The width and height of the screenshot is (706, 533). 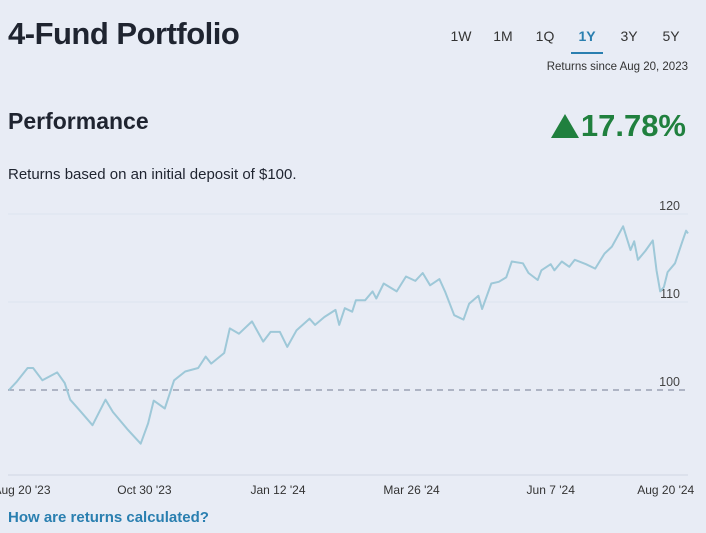 What do you see at coordinates (669, 382) in the screenshot?
I see `y-tick-label: 100` at bounding box center [669, 382].